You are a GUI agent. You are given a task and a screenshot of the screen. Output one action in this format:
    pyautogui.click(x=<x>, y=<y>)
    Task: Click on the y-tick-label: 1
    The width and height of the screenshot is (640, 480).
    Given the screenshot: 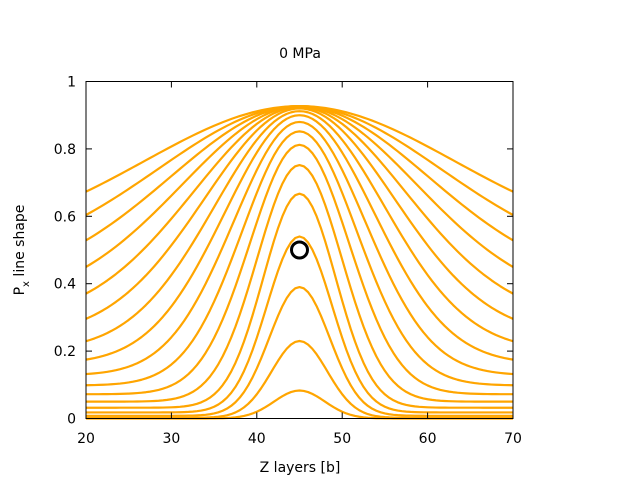 What is the action you would take?
    pyautogui.click(x=71, y=83)
    